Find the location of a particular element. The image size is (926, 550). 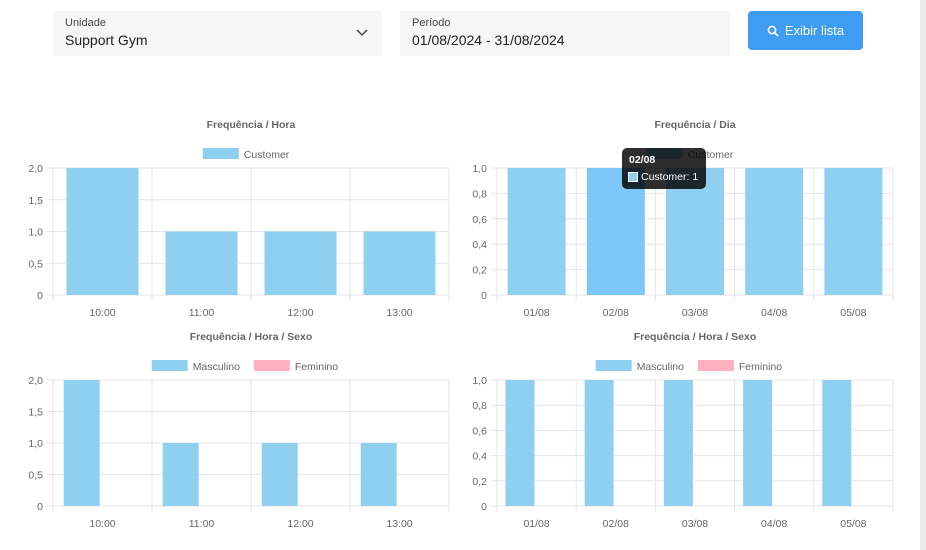

chart-tooltip: 02/08 Customer: 1 is located at coordinates (664, 168).